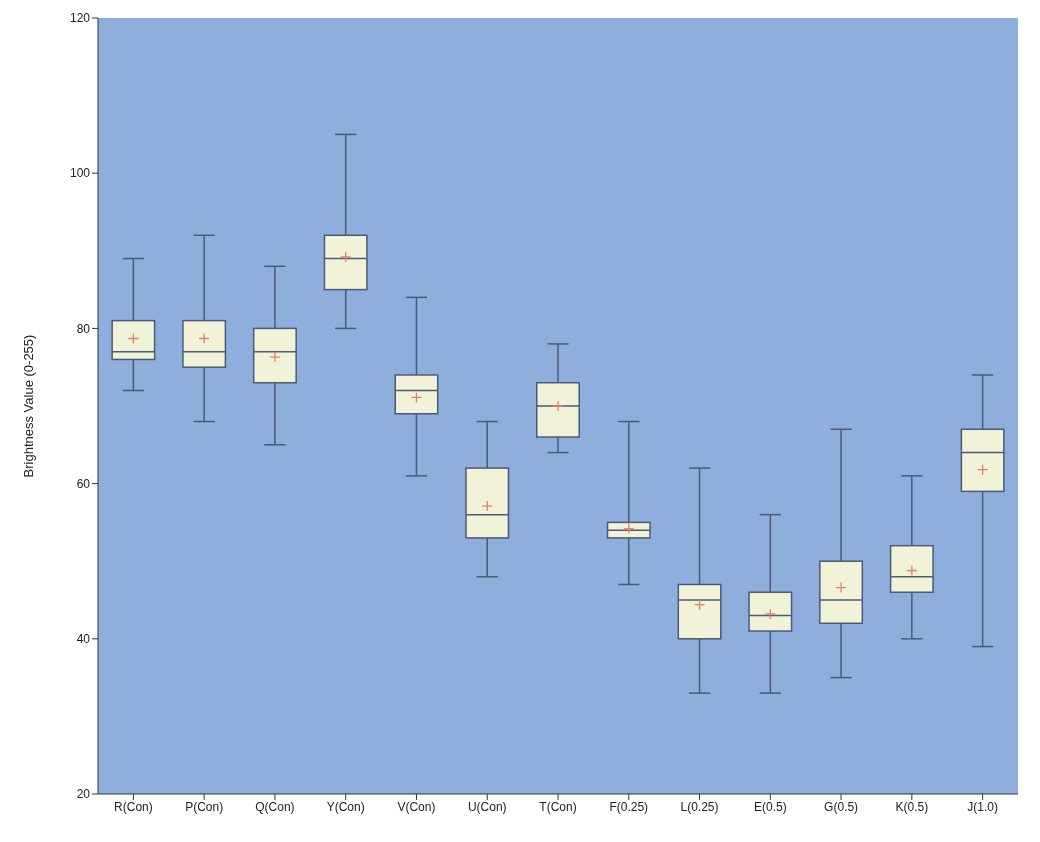 The height and width of the screenshot is (842, 1040). What do you see at coordinates (275, 806) in the screenshot?
I see `x-tick-label: Q(Con)` at bounding box center [275, 806].